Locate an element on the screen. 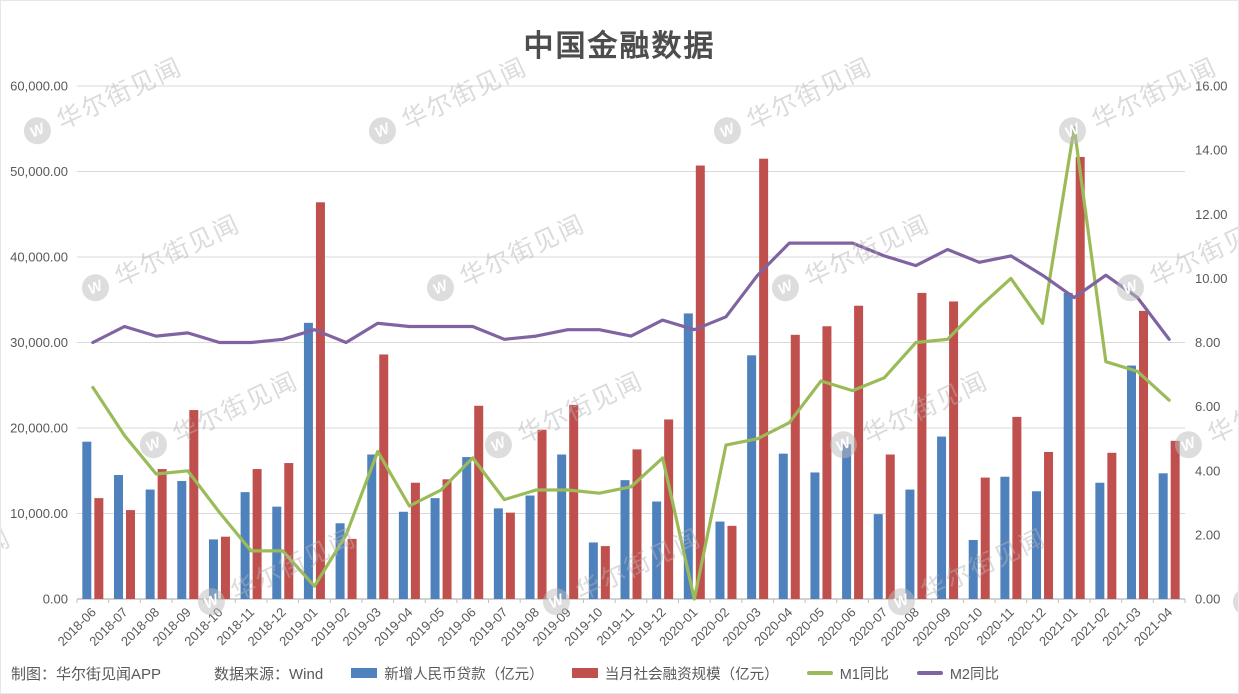 This screenshot has height=694, width=1239. svg-text: 12.00 is located at coordinates (1211, 214).